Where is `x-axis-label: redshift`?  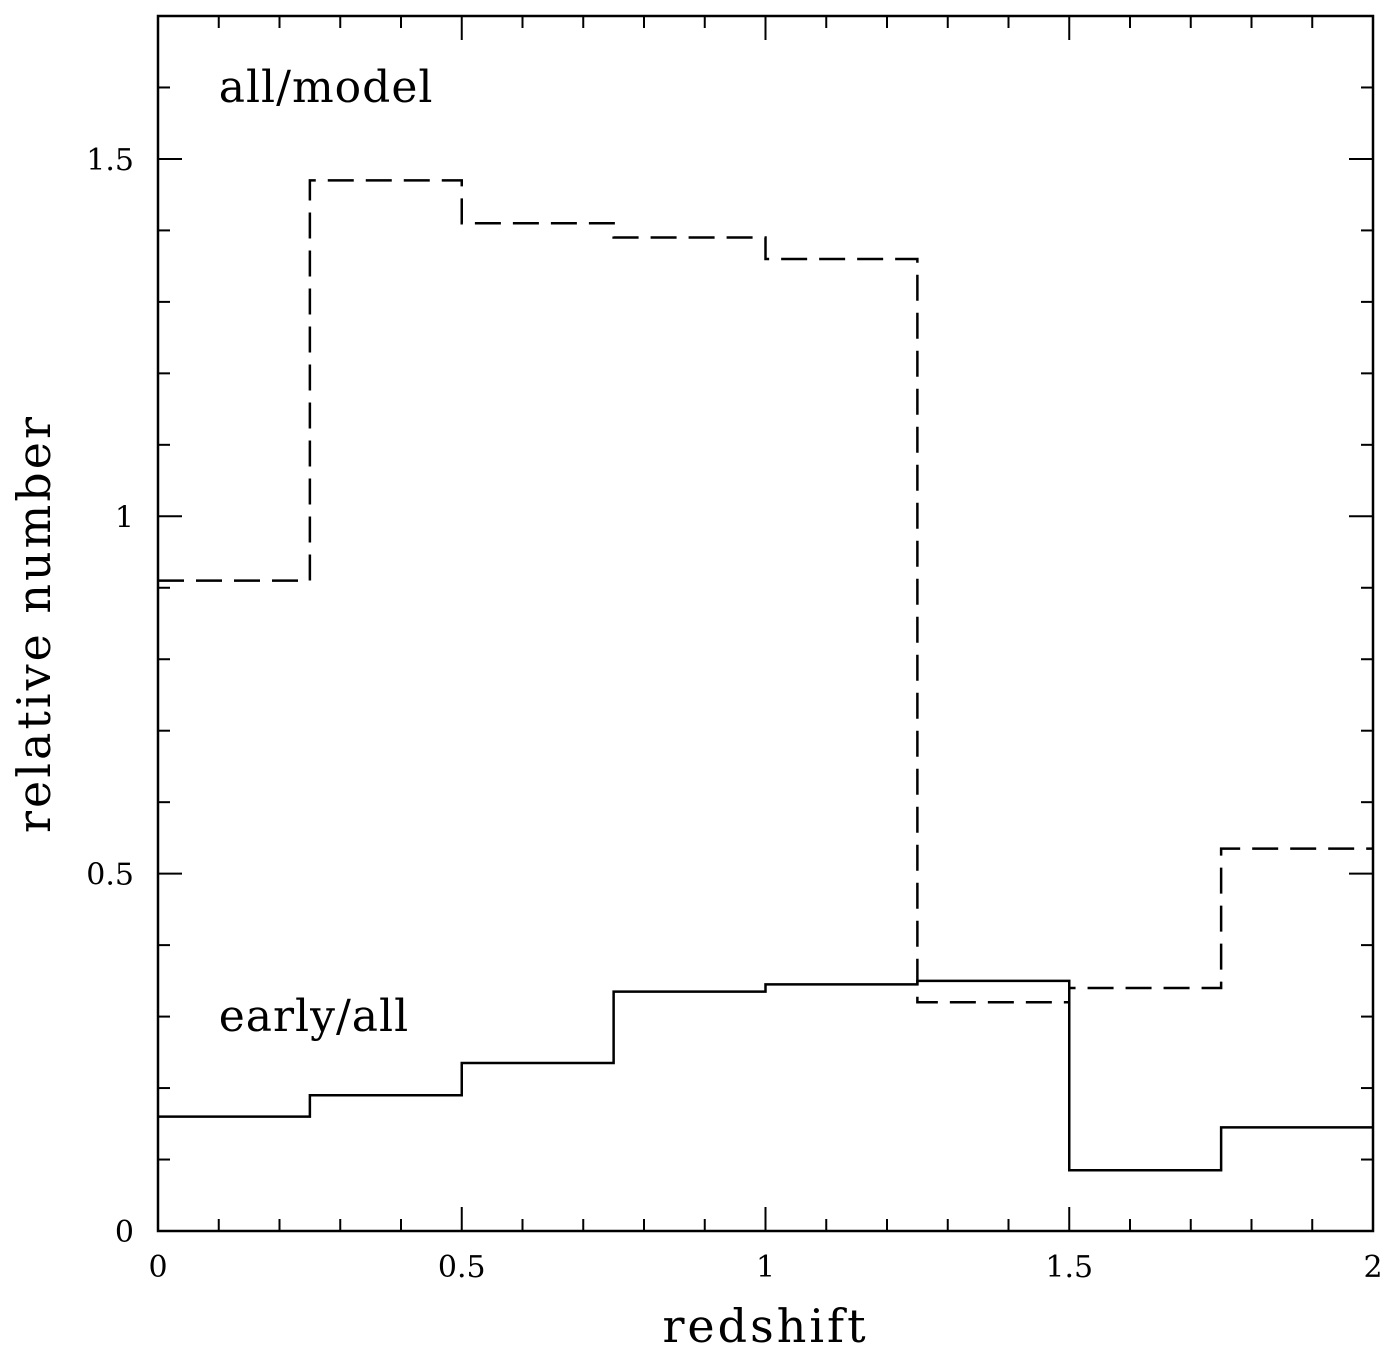
x-axis-label: redshift is located at coordinates (765, 1326).